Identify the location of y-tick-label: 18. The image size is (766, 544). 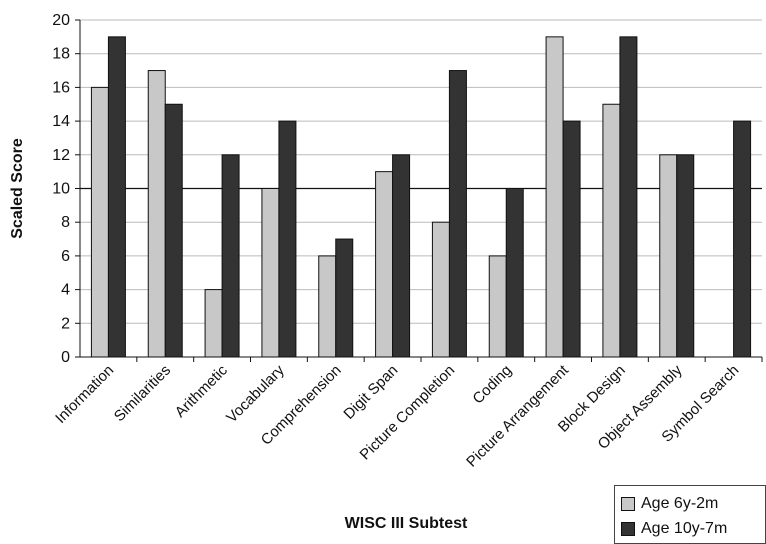
(61, 54).